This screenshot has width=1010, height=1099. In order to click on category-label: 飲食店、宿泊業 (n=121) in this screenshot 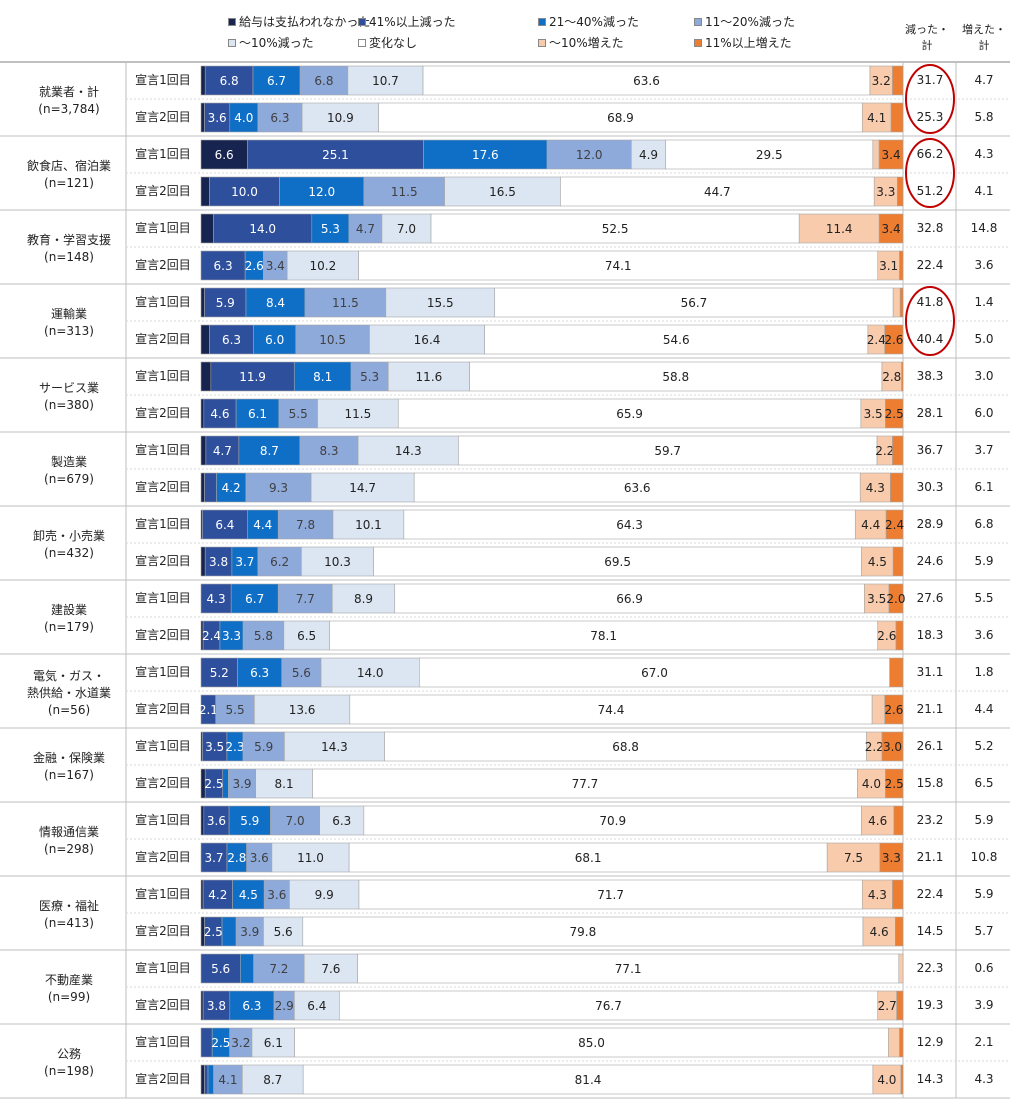, I will do `click(69, 175)`.